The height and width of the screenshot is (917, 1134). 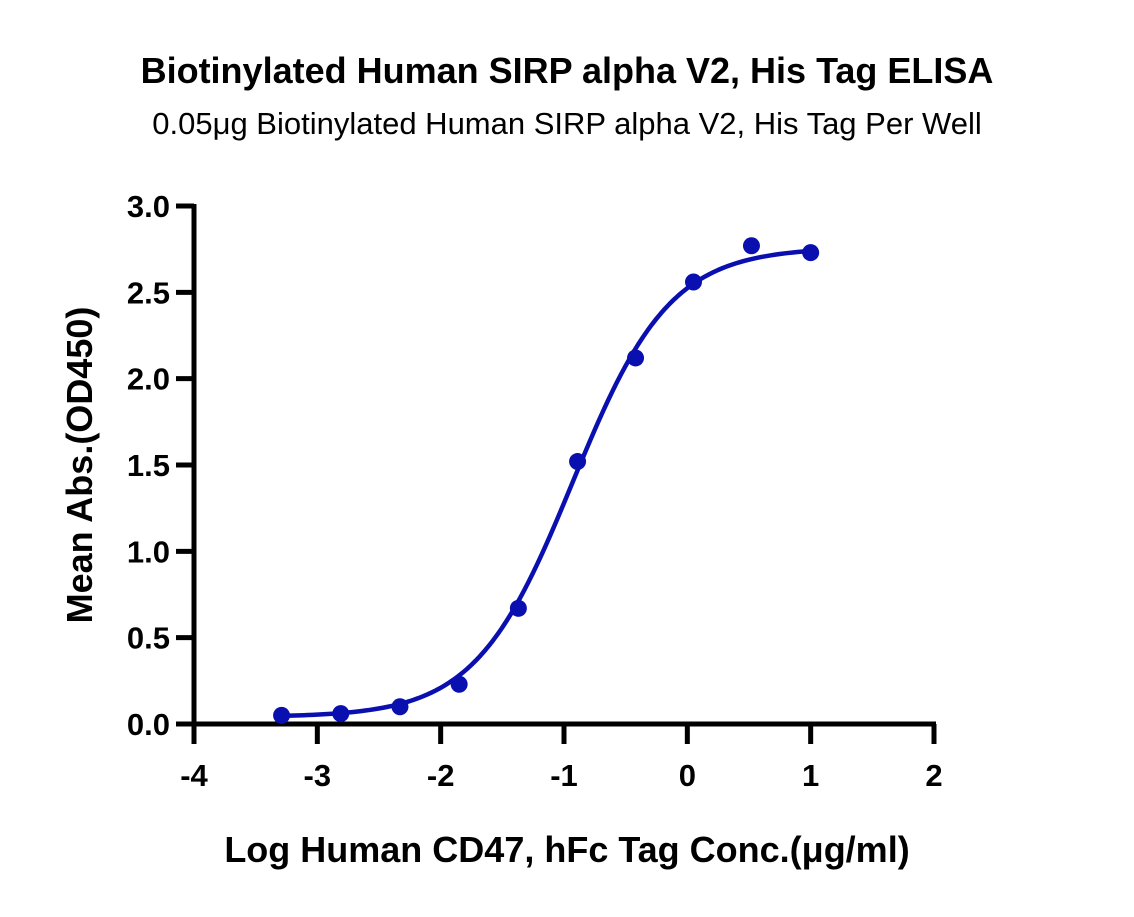 I want to click on y-tick-label: 0.5, so click(x=148, y=638).